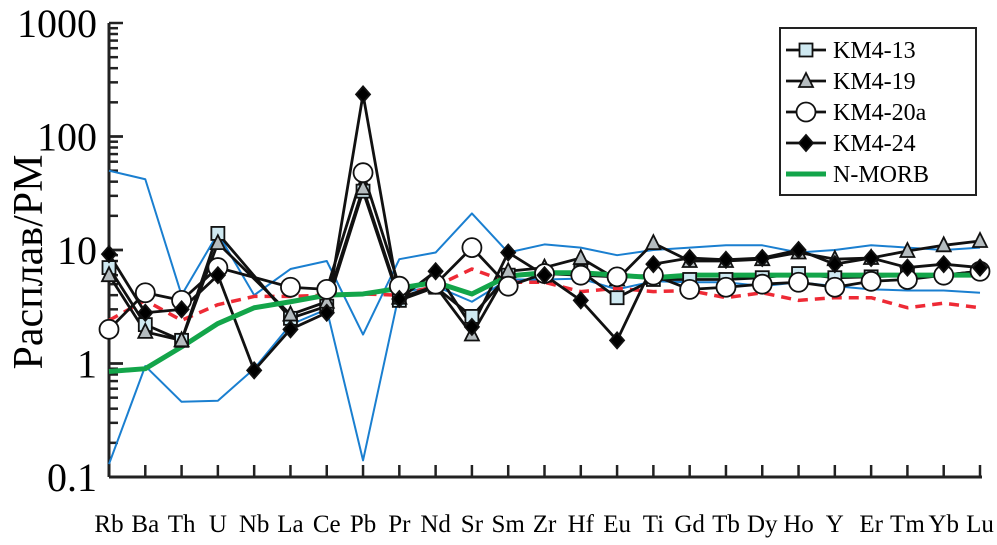 Image resolution: width=997 pixels, height=545 pixels. Describe the element at coordinates (944, 244) in the screenshot. I see `point-km4-19-Yb` at that location.